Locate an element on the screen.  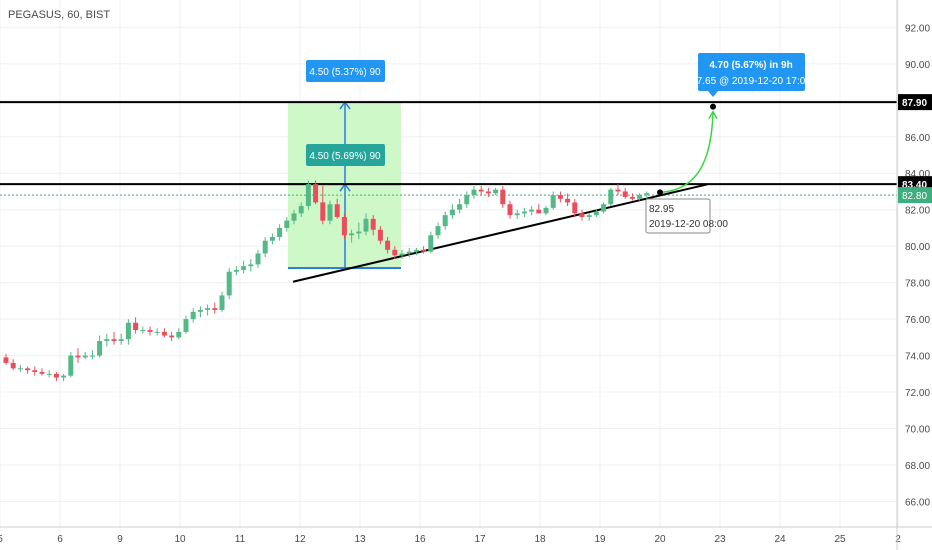
projection-end-pointer is located at coordinates (713, 94).